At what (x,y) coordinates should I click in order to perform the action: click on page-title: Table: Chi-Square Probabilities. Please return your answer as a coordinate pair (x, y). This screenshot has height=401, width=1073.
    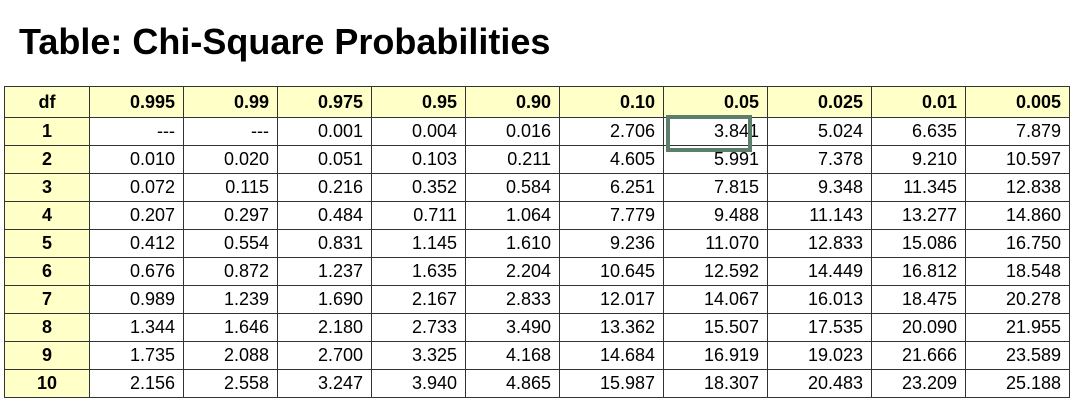
    Looking at the image, I should click on (285, 41).